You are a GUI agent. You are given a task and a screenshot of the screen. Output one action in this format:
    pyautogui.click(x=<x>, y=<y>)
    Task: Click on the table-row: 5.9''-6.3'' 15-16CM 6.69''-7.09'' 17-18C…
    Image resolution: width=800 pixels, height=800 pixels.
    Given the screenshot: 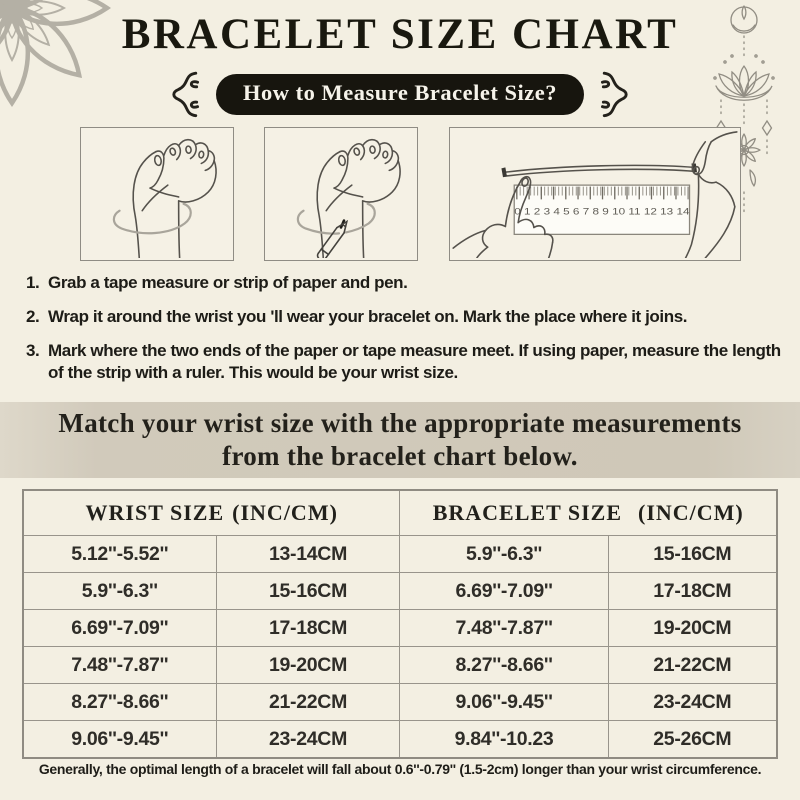 What is the action you would take?
    pyautogui.click(x=400, y=591)
    